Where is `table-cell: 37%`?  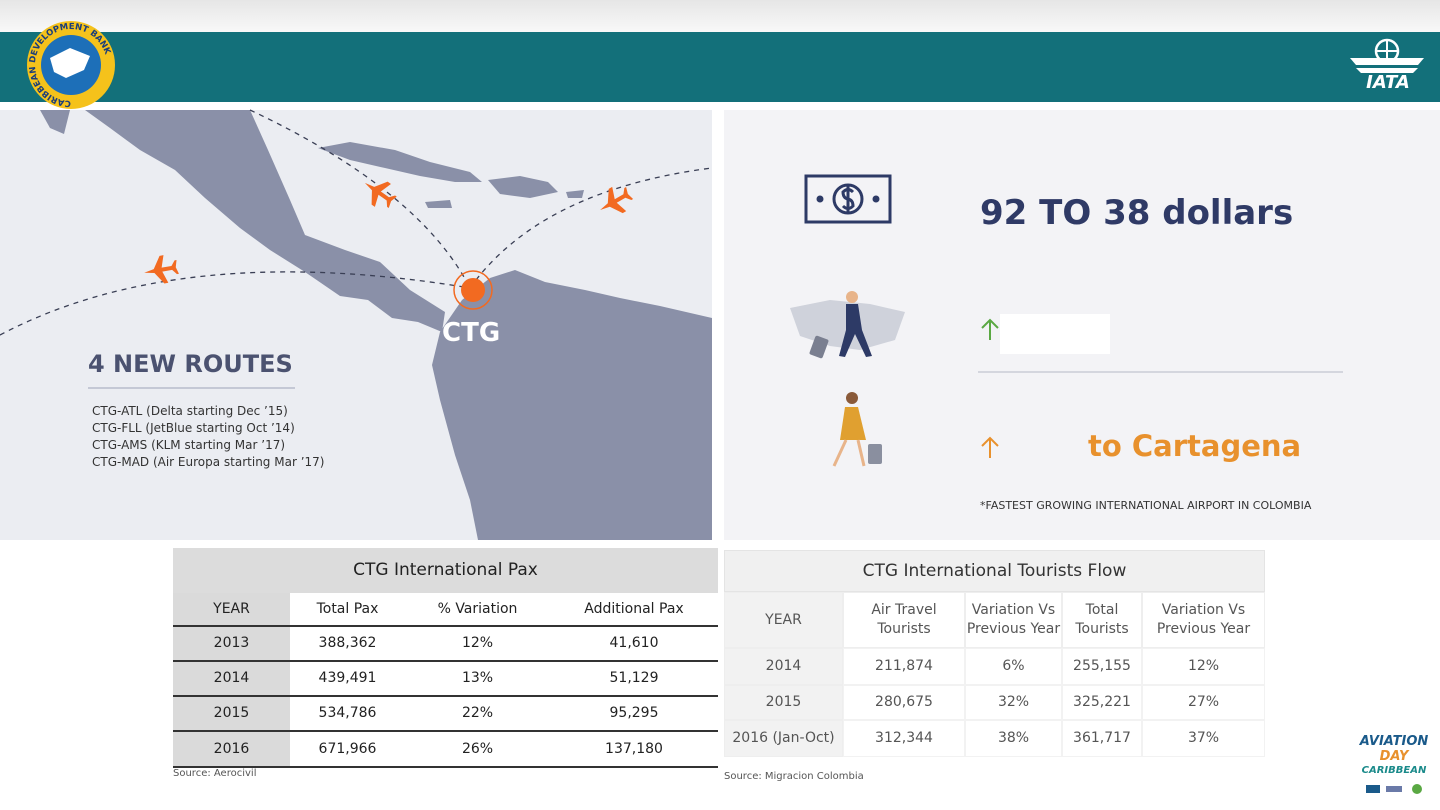
table-cell: 37% is located at coordinates (1203, 738).